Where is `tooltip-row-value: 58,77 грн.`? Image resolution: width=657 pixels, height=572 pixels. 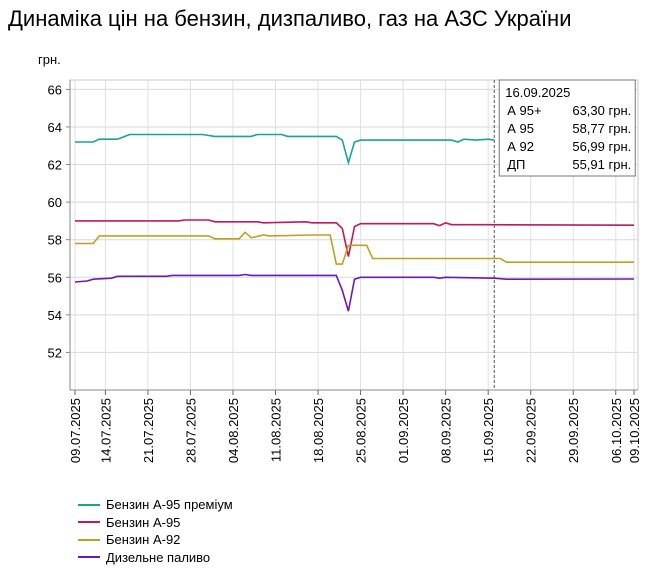
tooltip-row-value: 58,77 грн. is located at coordinates (601, 128).